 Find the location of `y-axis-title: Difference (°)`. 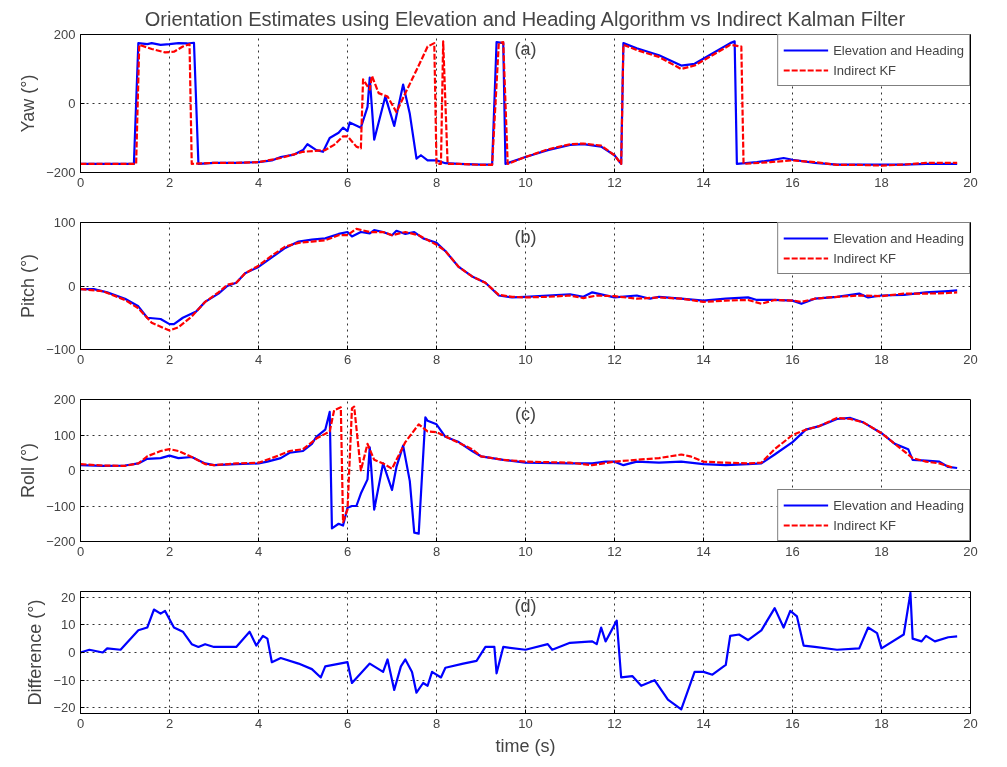

y-axis-title: Difference (°) is located at coordinates (35, 652).